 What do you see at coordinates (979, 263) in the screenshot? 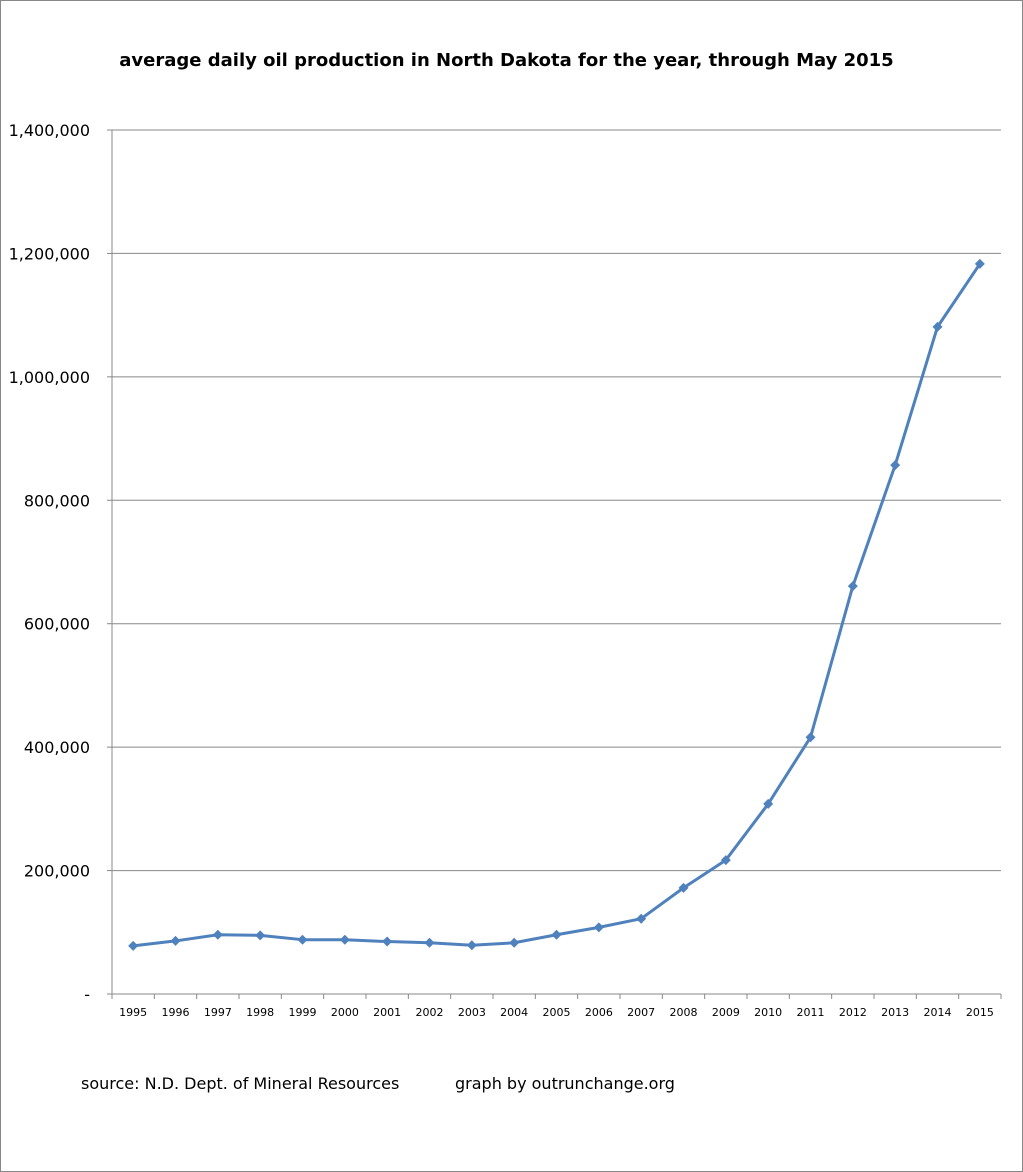
I see `data-point-2015` at bounding box center [979, 263].